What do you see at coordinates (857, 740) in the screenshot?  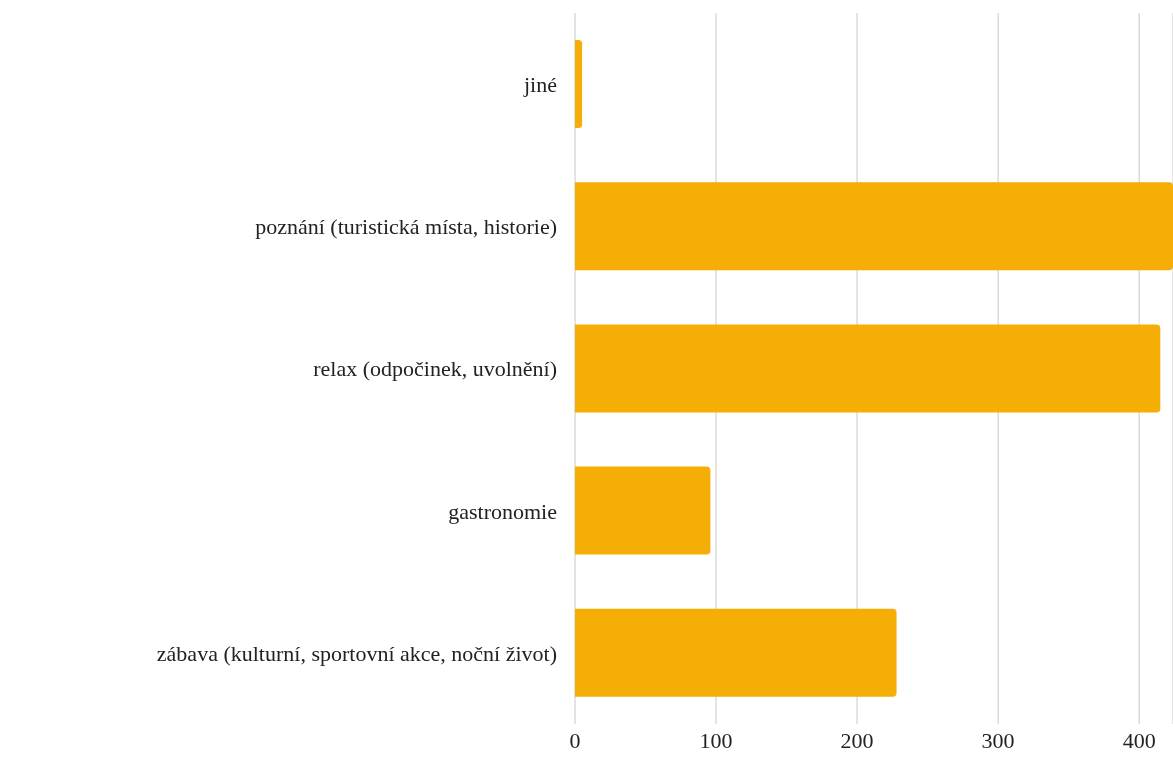 I see `x-tick-label: 200` at bounding box center [857, 740].